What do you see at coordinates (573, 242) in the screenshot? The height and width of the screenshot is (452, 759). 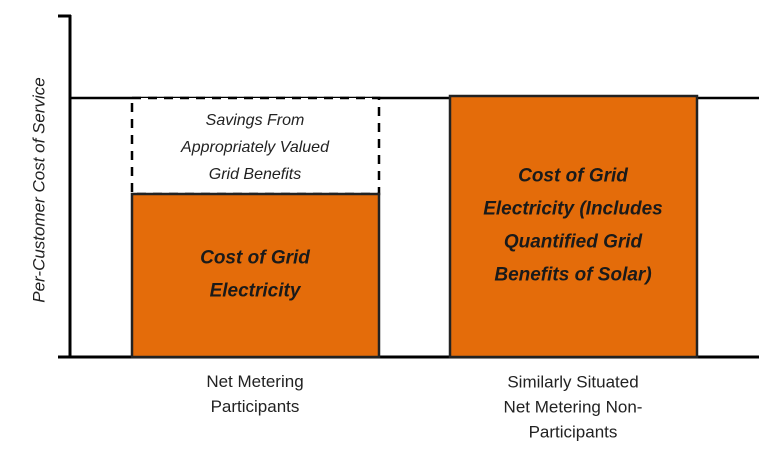 I see `bar-label: Quantified Grid` at bounding box center [573, 242].